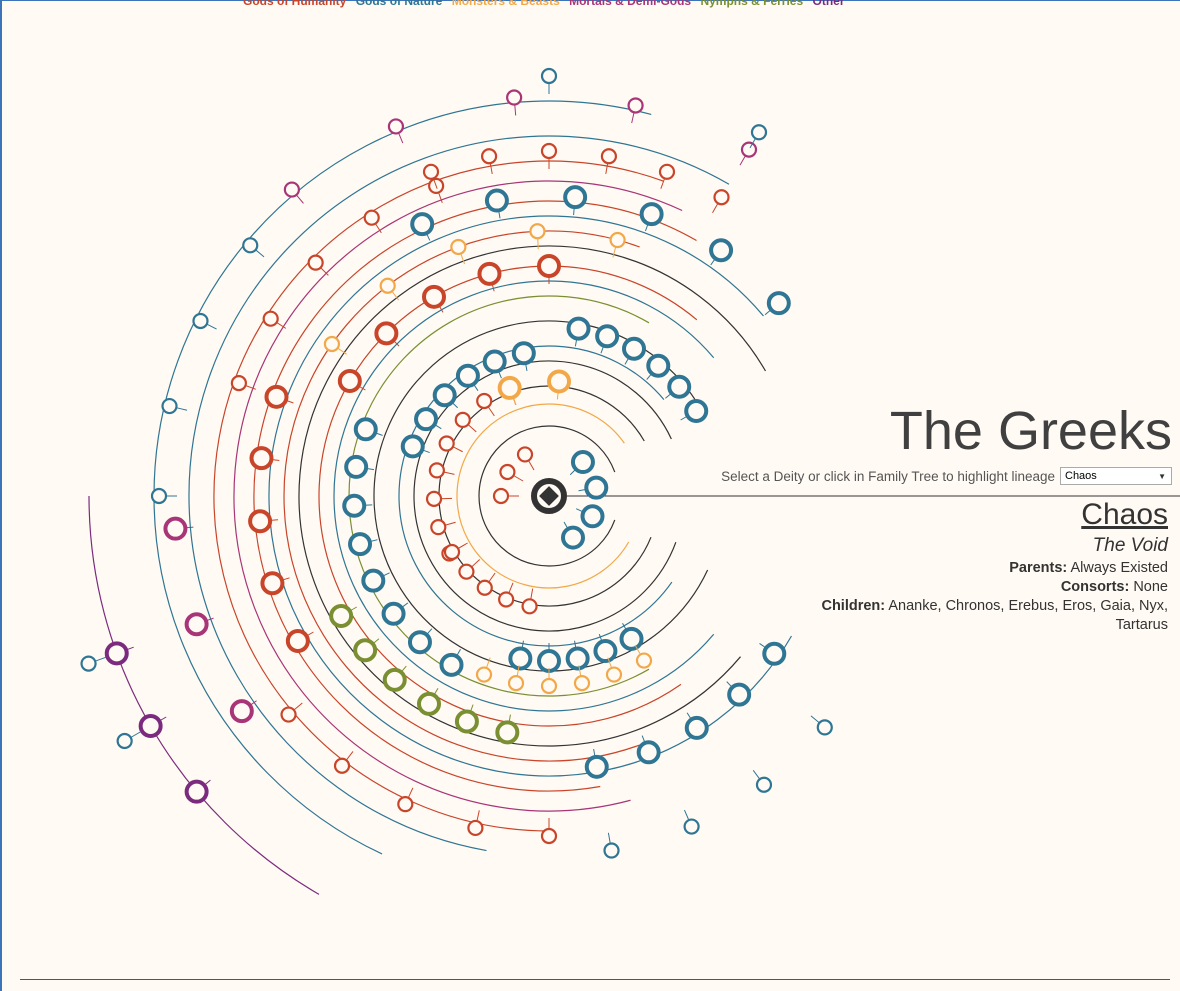 The image size is (1180, 991). Describe the element at coordinates (1116, 476) in the screenshot. I see `deity-select: Chaos ▼` at that location.